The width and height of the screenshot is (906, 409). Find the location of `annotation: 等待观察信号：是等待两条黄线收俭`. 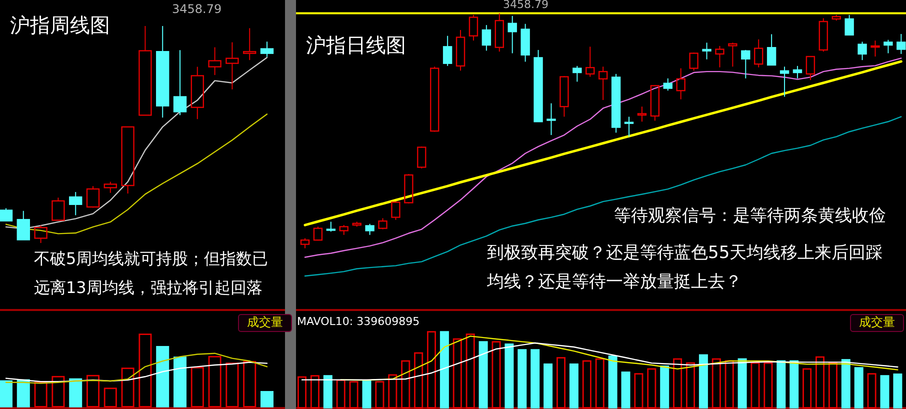

annotation: 等待观察信号：是等待两条黄线收俭 is located at coordinates (750, 217).